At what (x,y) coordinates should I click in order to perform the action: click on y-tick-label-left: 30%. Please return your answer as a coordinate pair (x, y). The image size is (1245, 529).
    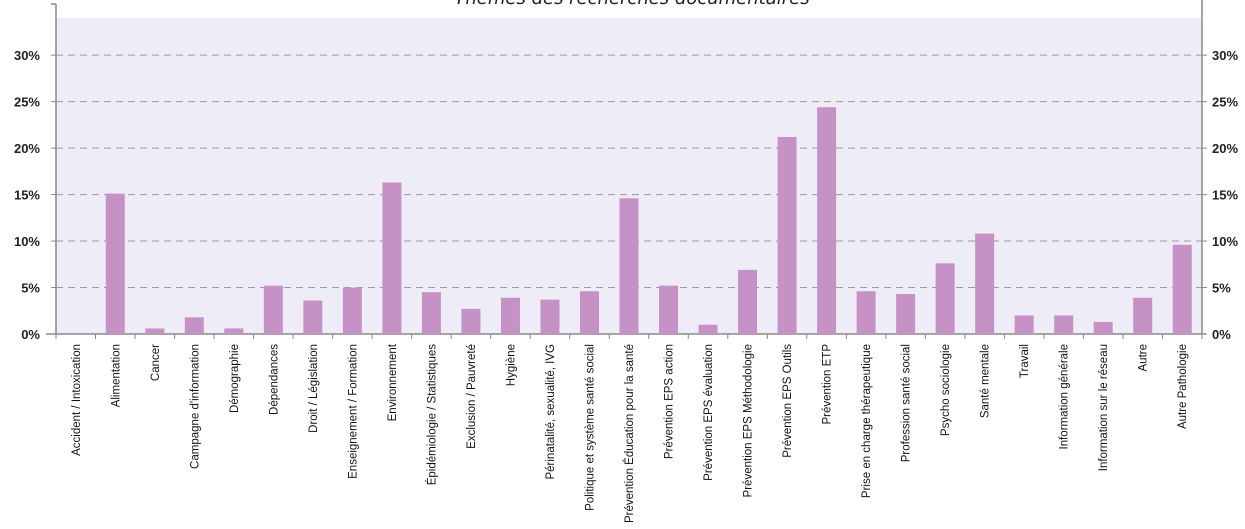
    Looking at the image, I should click on (27, 55).